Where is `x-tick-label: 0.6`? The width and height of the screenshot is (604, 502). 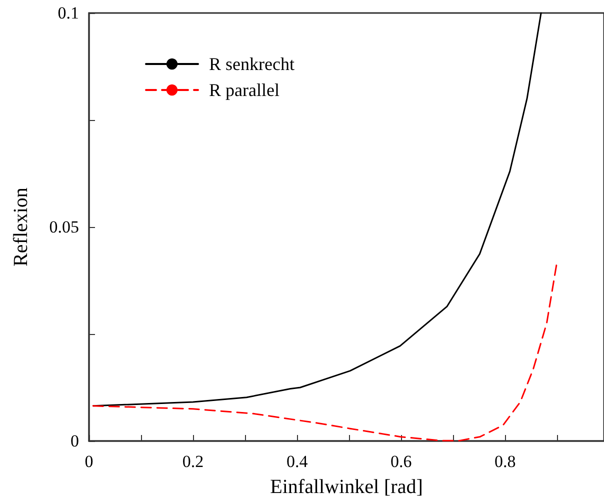
x-tick-label: 0.6 is located at coordinates (401, 461).